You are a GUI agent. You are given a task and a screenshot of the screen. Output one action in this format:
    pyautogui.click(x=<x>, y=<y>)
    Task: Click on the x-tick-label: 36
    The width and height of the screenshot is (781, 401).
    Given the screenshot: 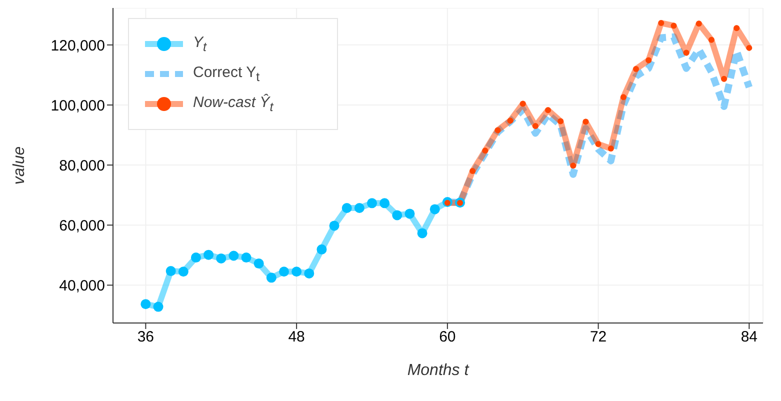 What is the action you would take?
    pyautogui.click(x=145, y=337)
    